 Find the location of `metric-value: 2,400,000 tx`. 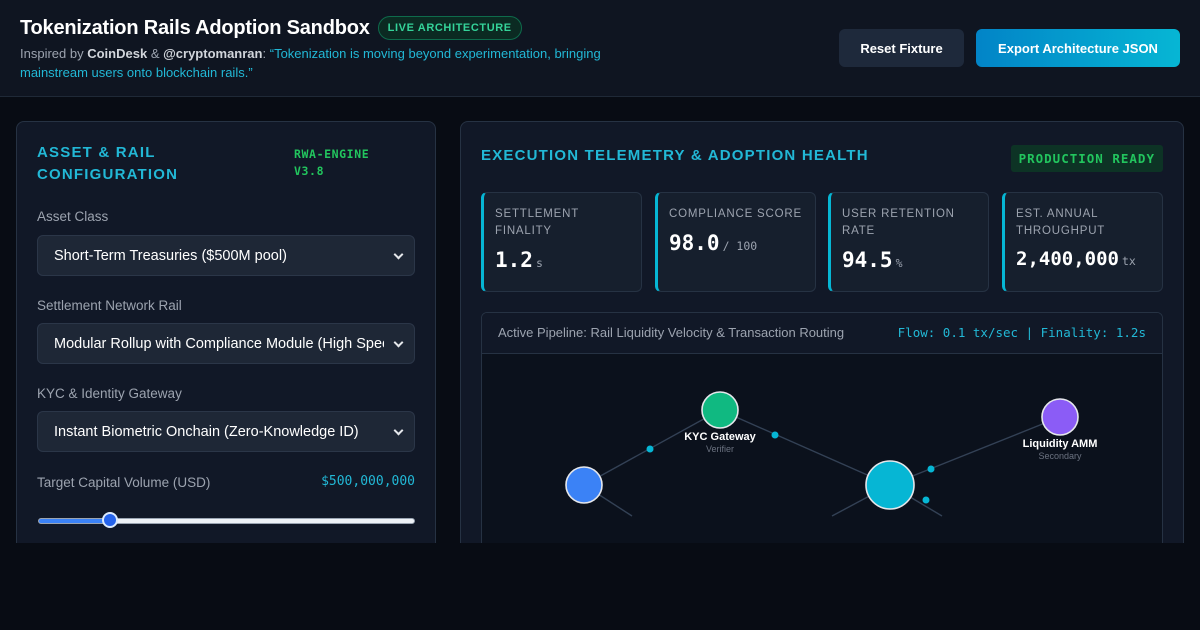

metric-value: 2,400,000 tx is located at coordinates (1076, 259).